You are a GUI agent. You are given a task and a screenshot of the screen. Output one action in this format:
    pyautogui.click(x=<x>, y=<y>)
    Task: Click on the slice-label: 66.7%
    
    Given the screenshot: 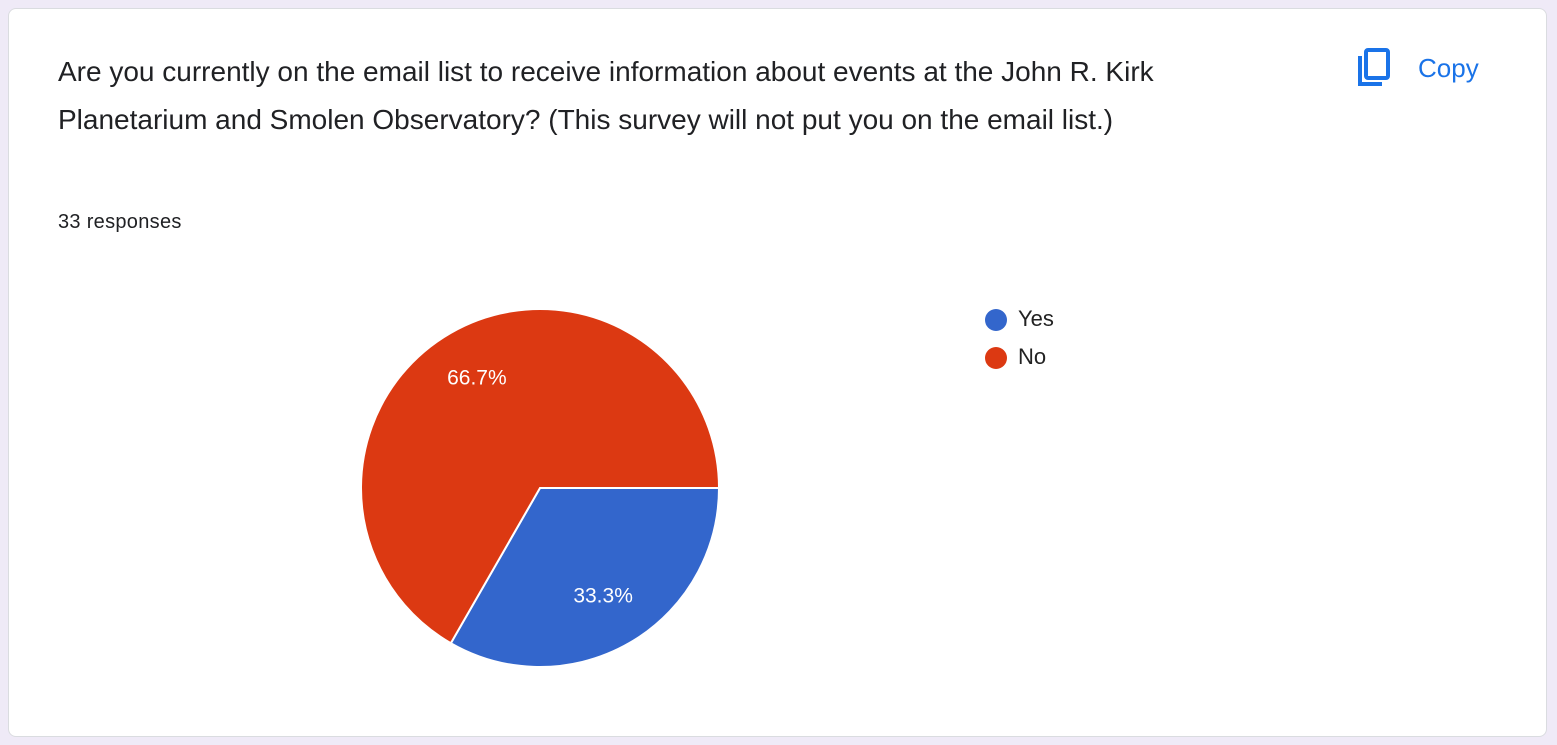 What is the action you would take?
    pyautogui.click(x=477, y=377)
    